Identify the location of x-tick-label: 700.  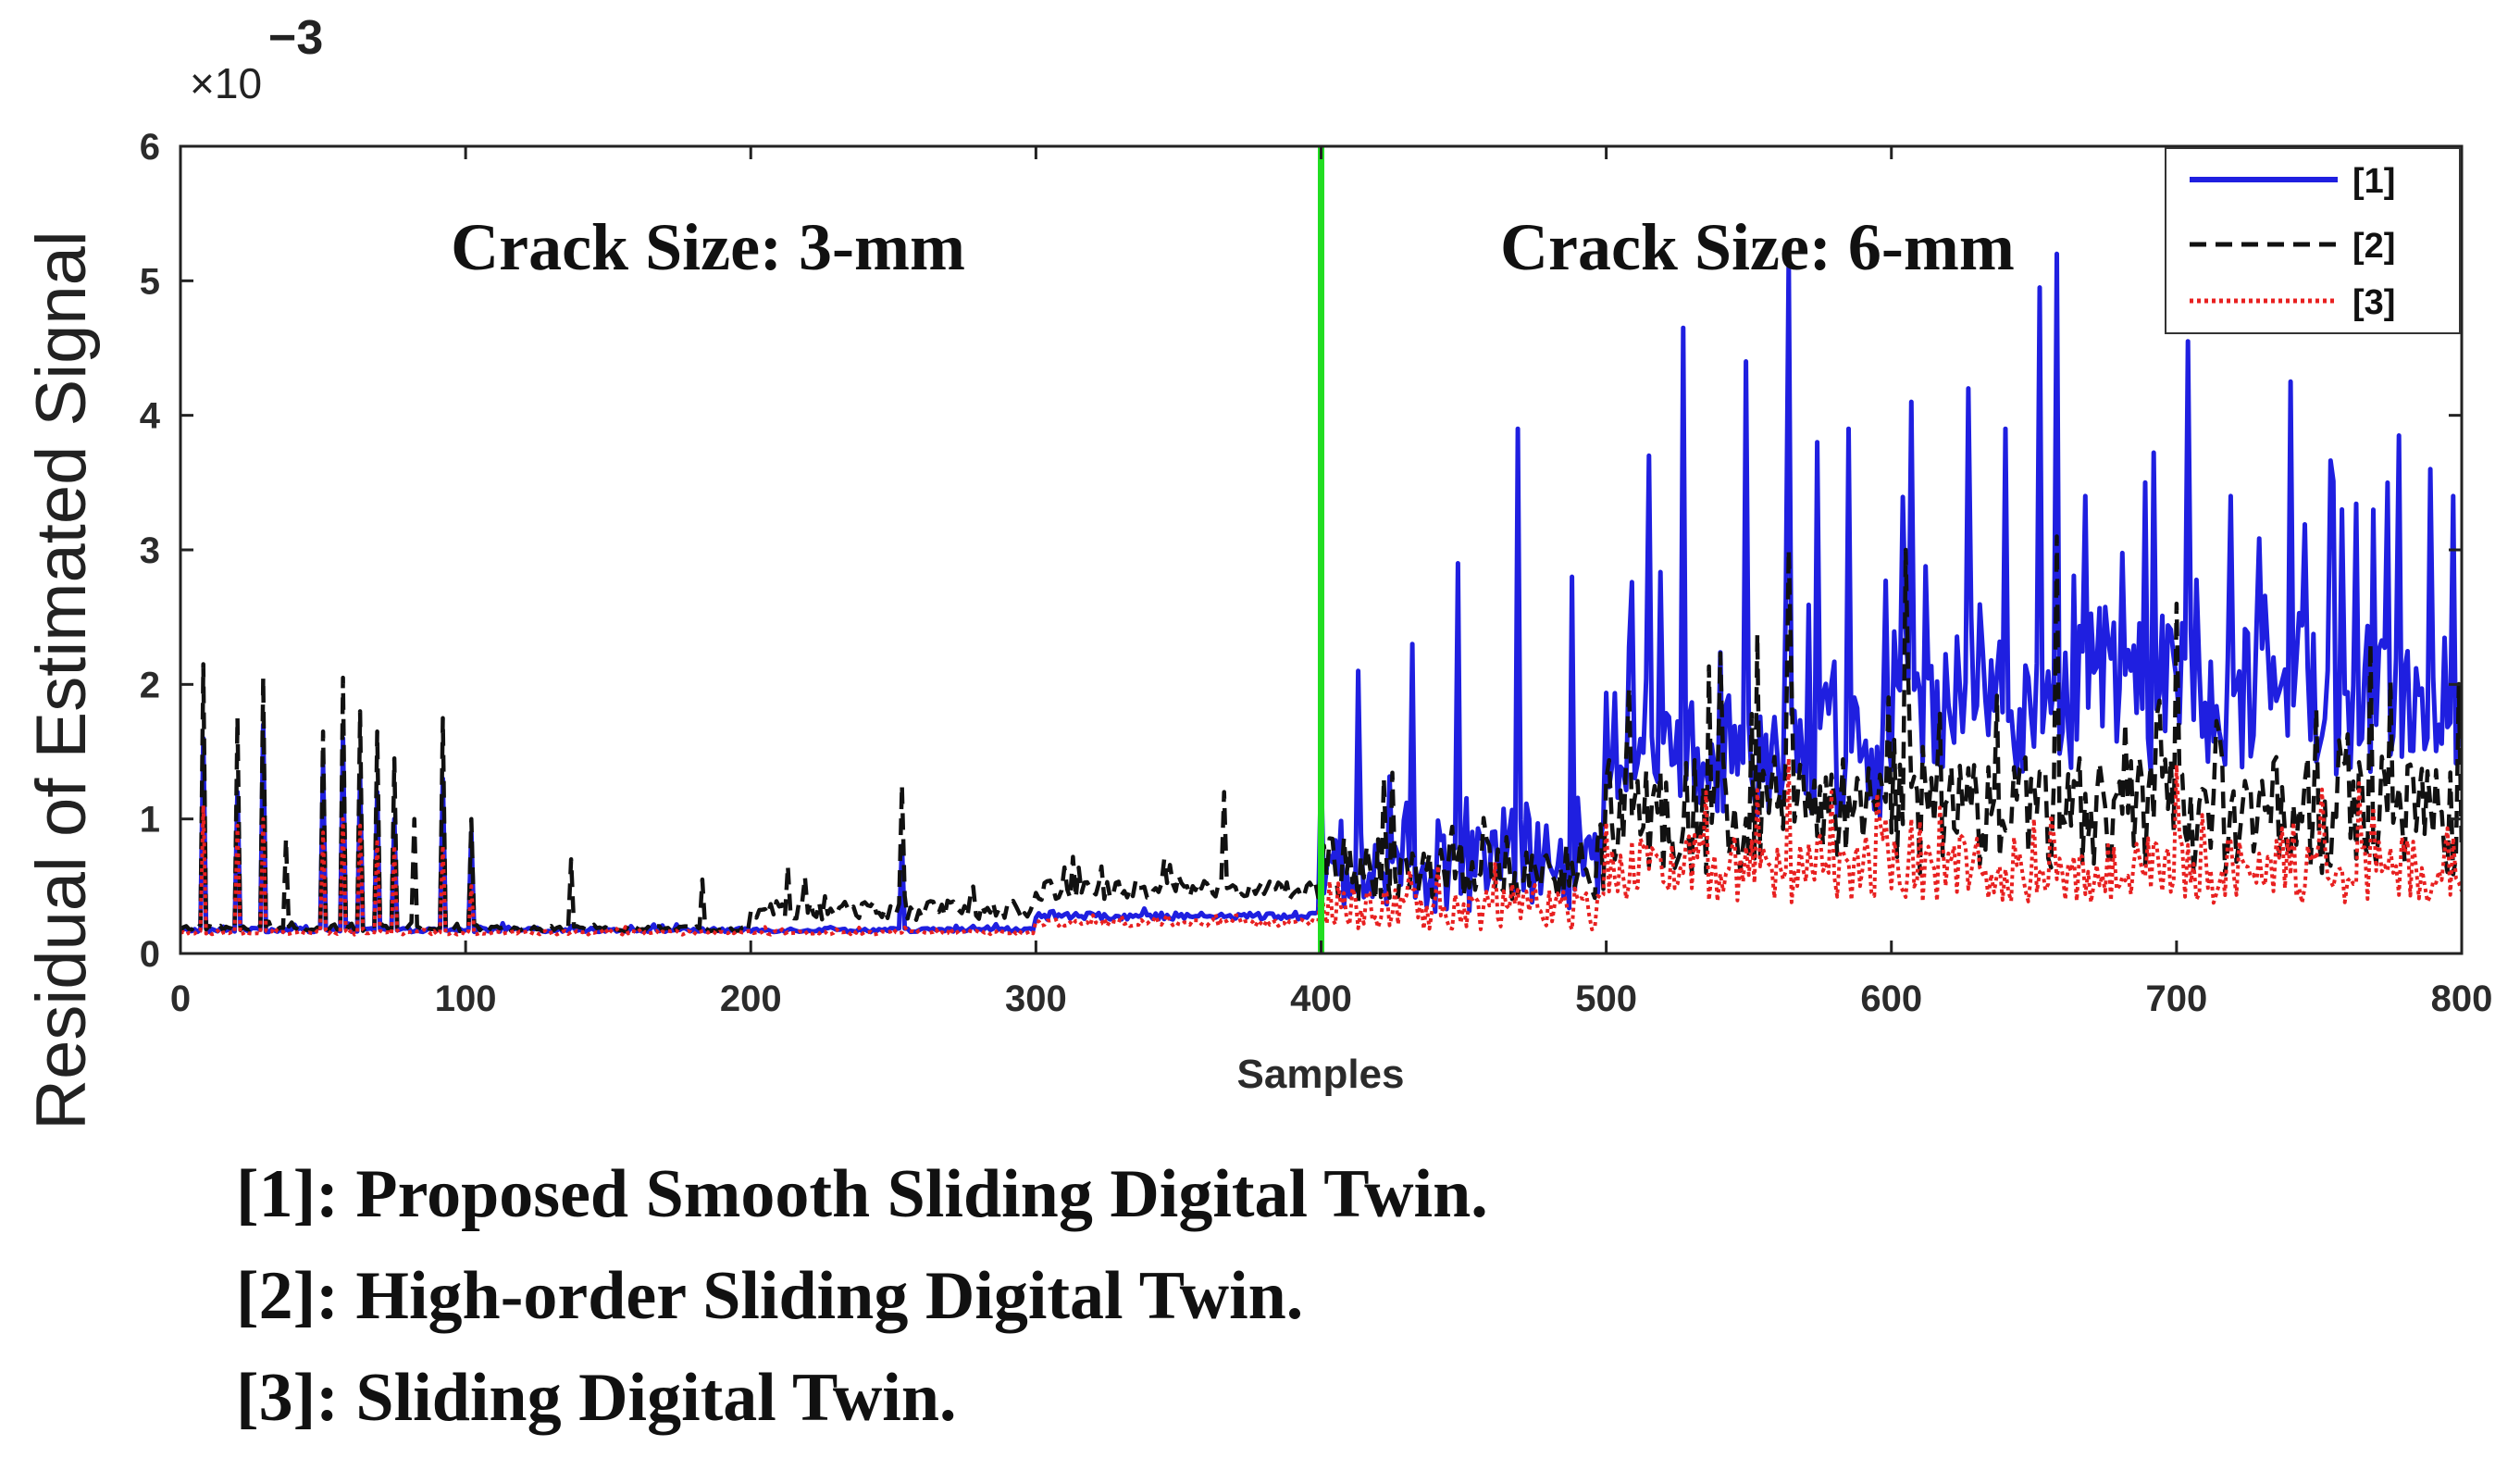
(2177, 998).